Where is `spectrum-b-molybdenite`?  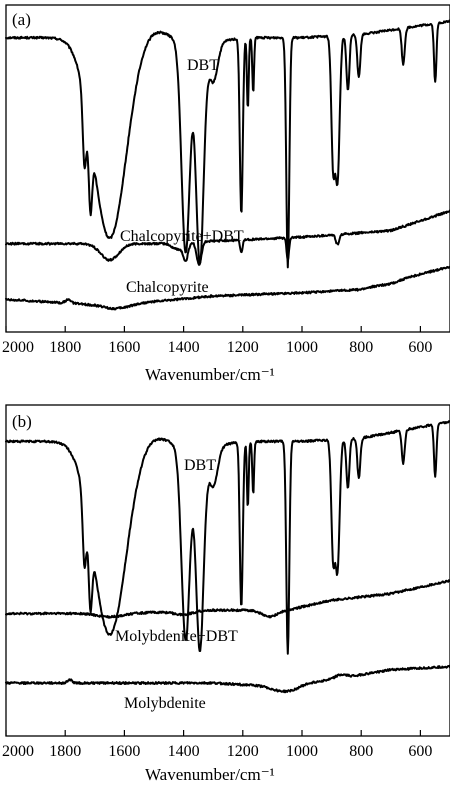
spectrum-b-molybdenite is located at coordinates (227, 679).